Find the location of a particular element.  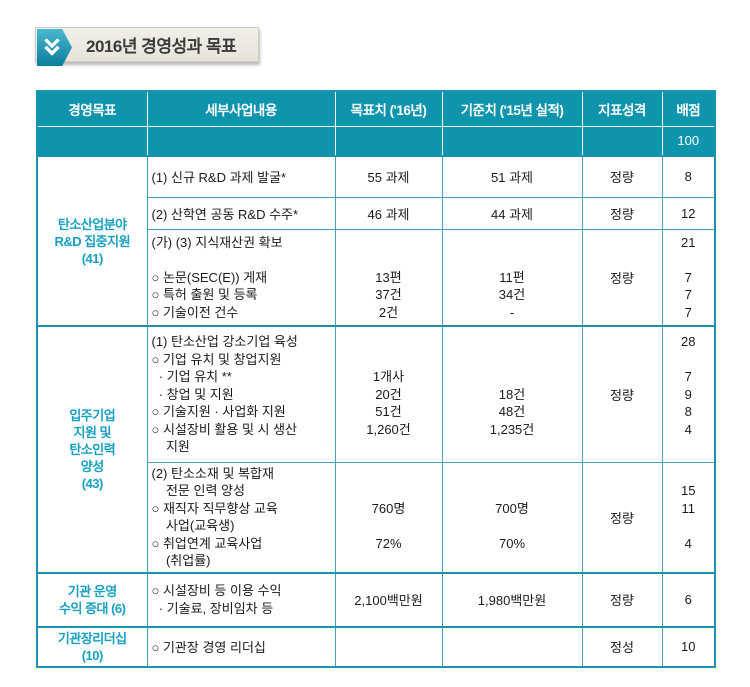

points-cell: 6 is located at coordinates (688, 599).